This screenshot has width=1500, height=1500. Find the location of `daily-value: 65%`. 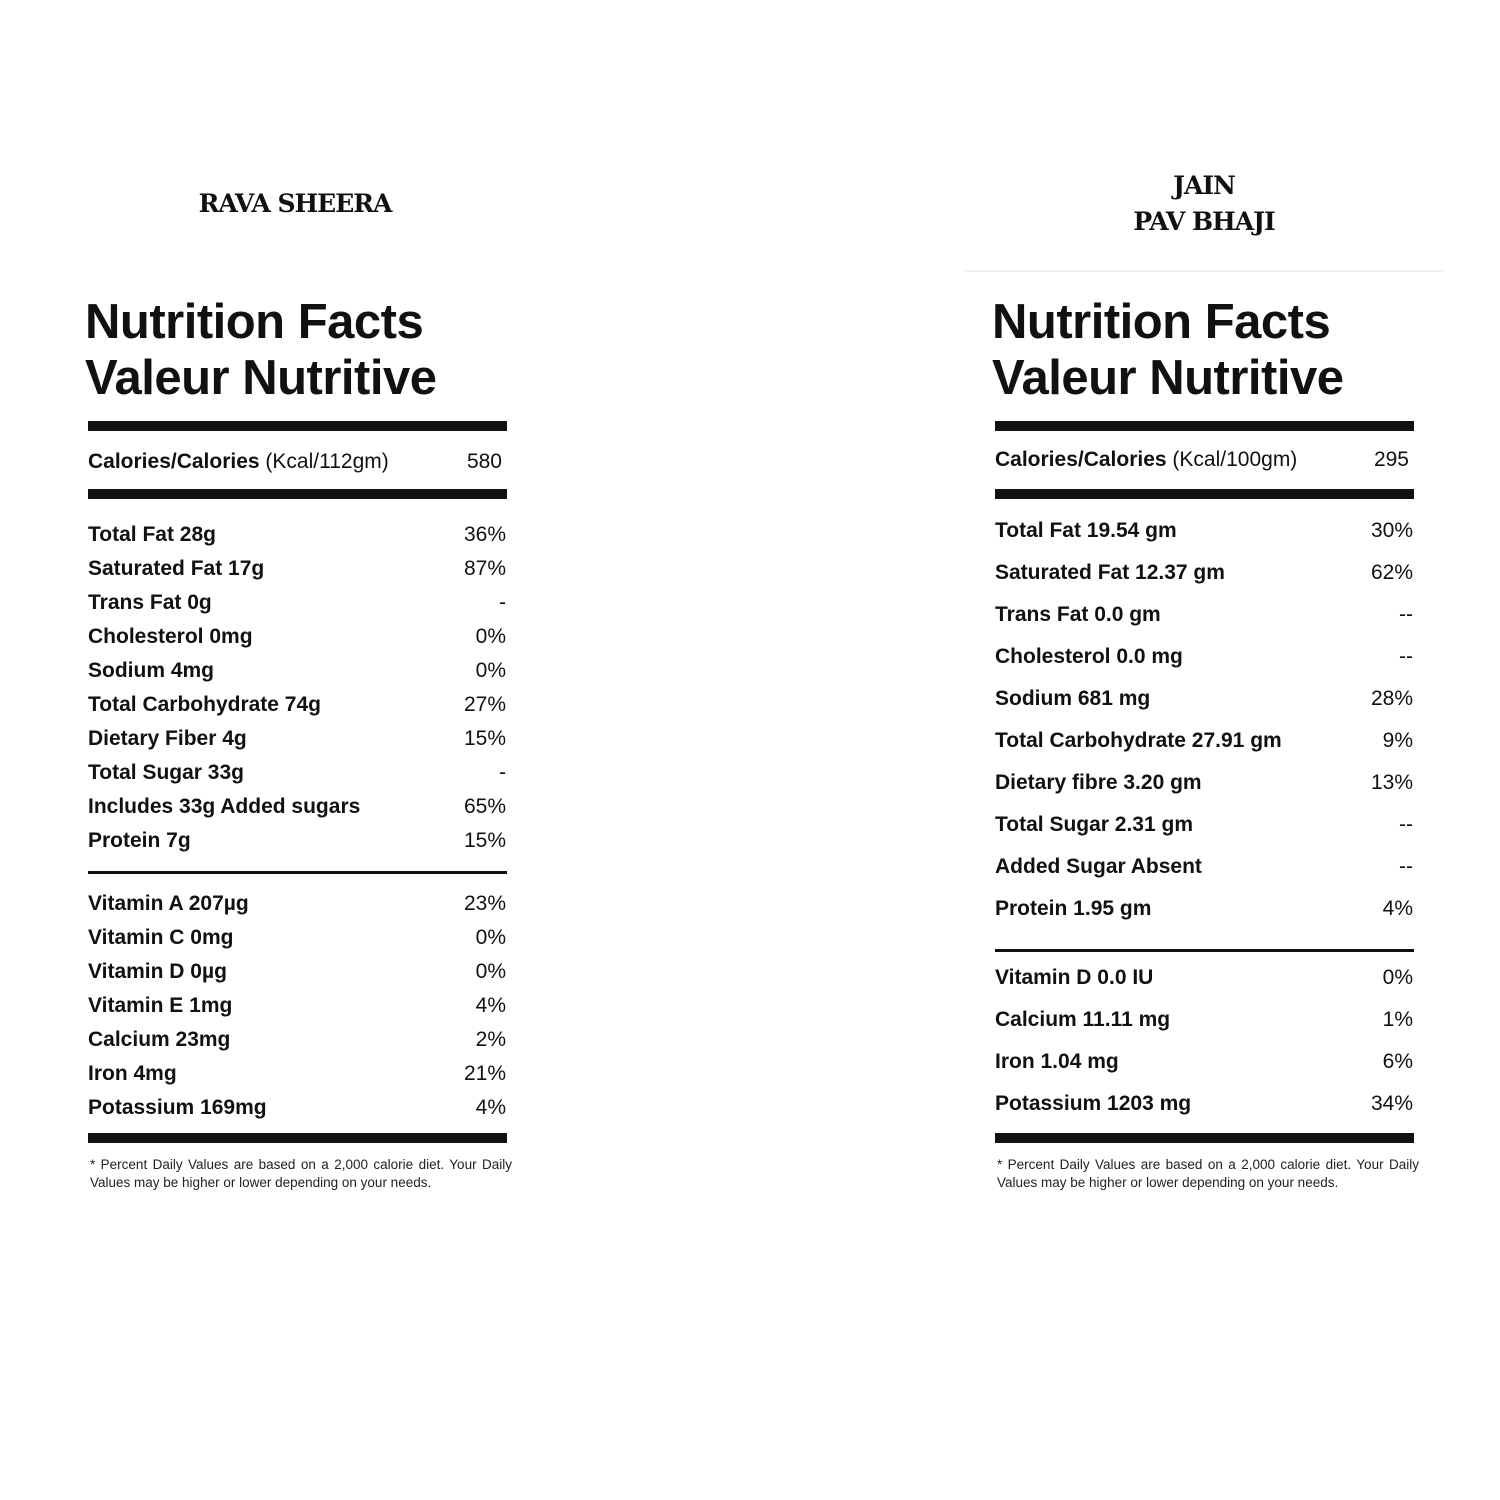

daily-value: 65% is located at coordinates (484, 806).